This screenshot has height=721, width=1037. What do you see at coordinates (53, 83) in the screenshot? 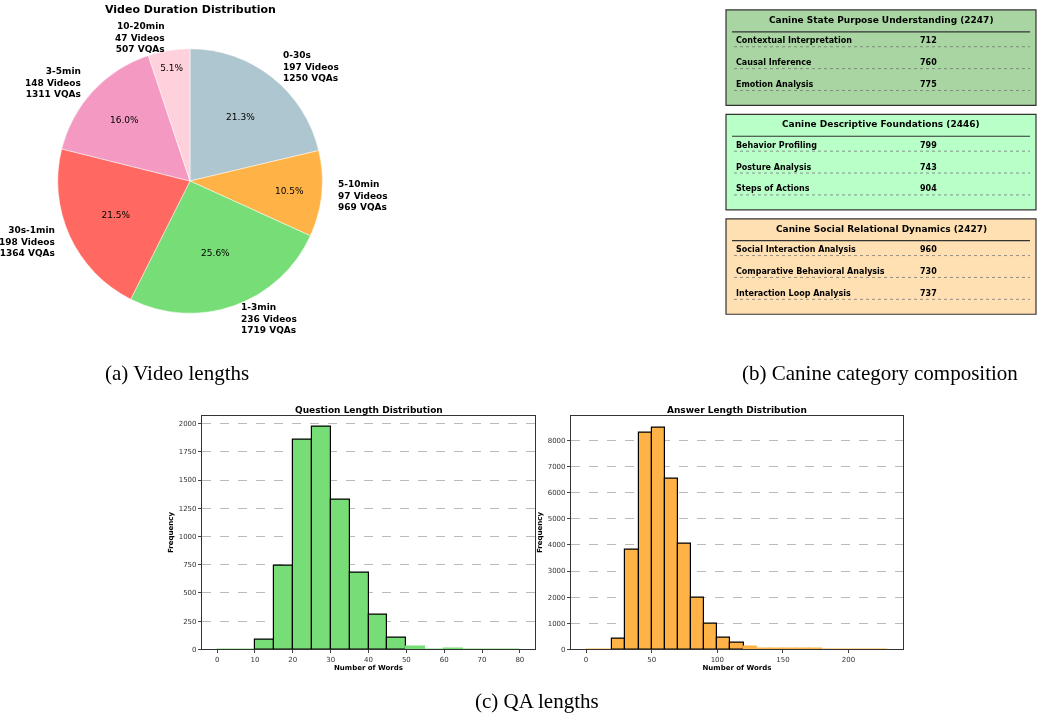
I see `slice-label: 3-5min 148 Videos 1311 VQAs` at bounding box center [53, 83].